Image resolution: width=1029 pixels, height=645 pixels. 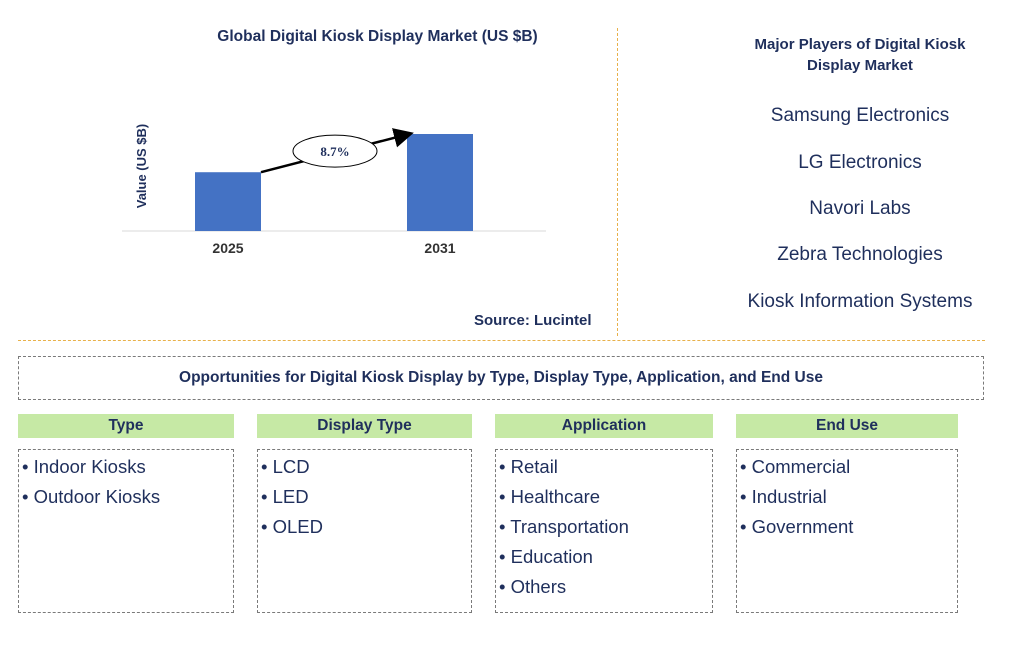 What do you see at coordinates (84, 466) in the screenshot?
I see `list-item: • Indoor Kiosks` at bounding box center [84, 466].